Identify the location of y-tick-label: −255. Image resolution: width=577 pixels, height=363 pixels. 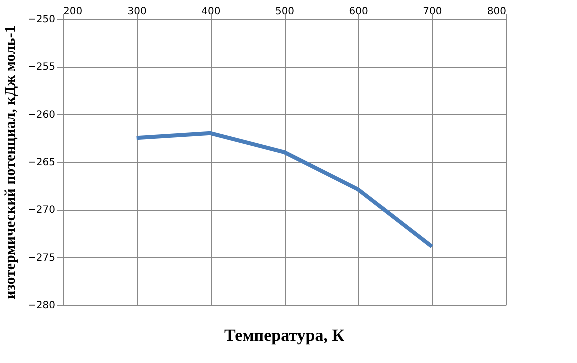
(42, 68).